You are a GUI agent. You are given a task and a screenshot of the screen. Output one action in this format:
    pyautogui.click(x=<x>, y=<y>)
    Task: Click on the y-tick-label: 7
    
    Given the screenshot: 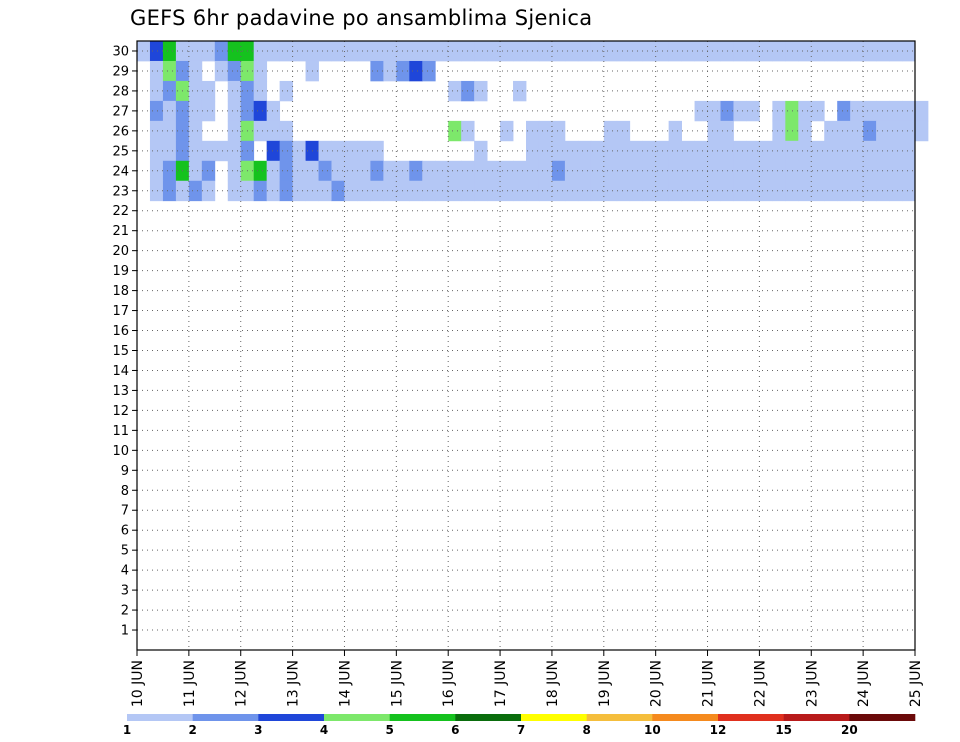 What is the action you would take?
    pyautogui.click(x=125, y=511)
    